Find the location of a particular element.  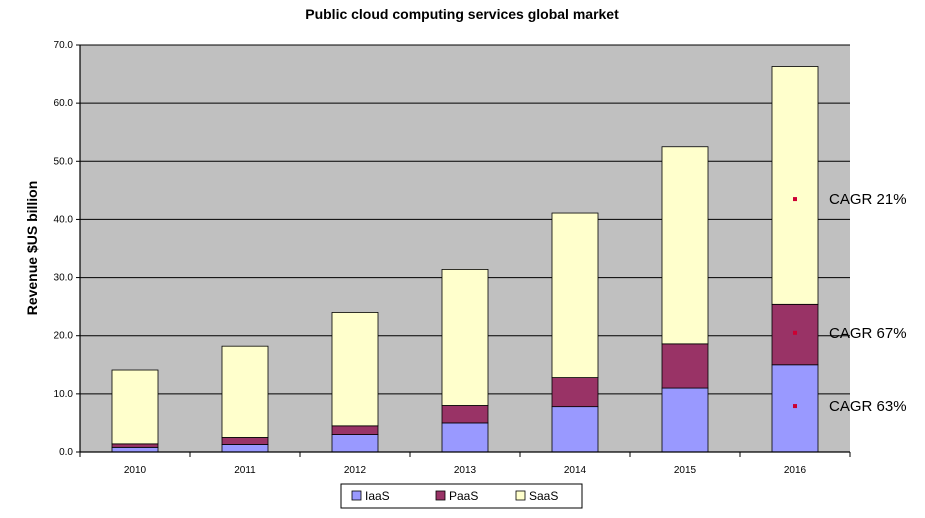

legend-box is located at coordinates (461, 496).